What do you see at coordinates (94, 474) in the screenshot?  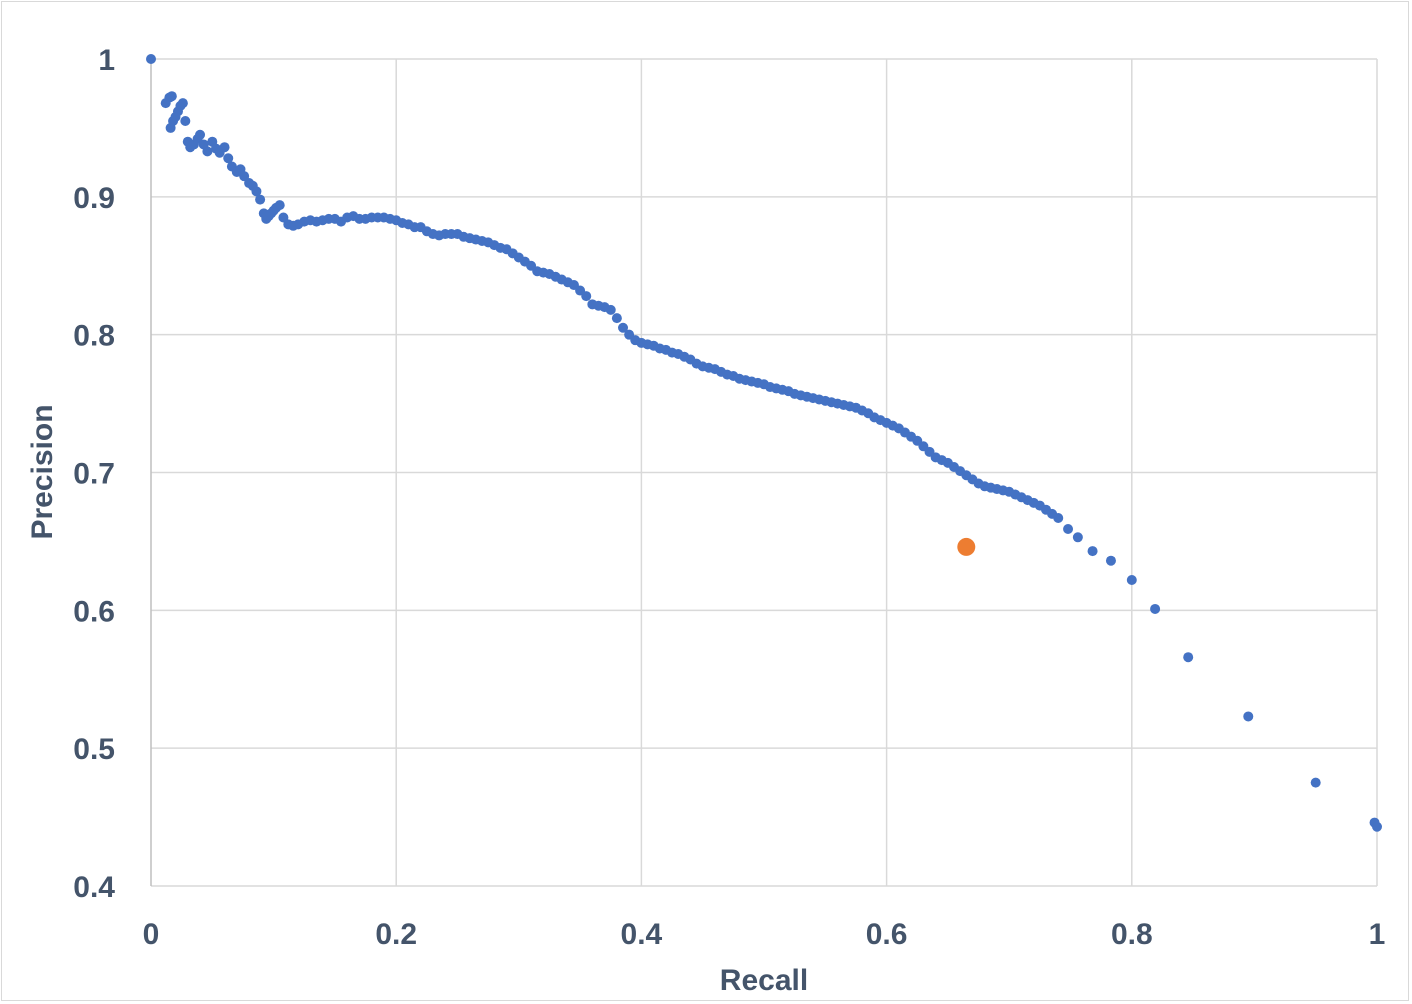 I see `y-tick-label: 0.7` at bounding box center [94, 474].